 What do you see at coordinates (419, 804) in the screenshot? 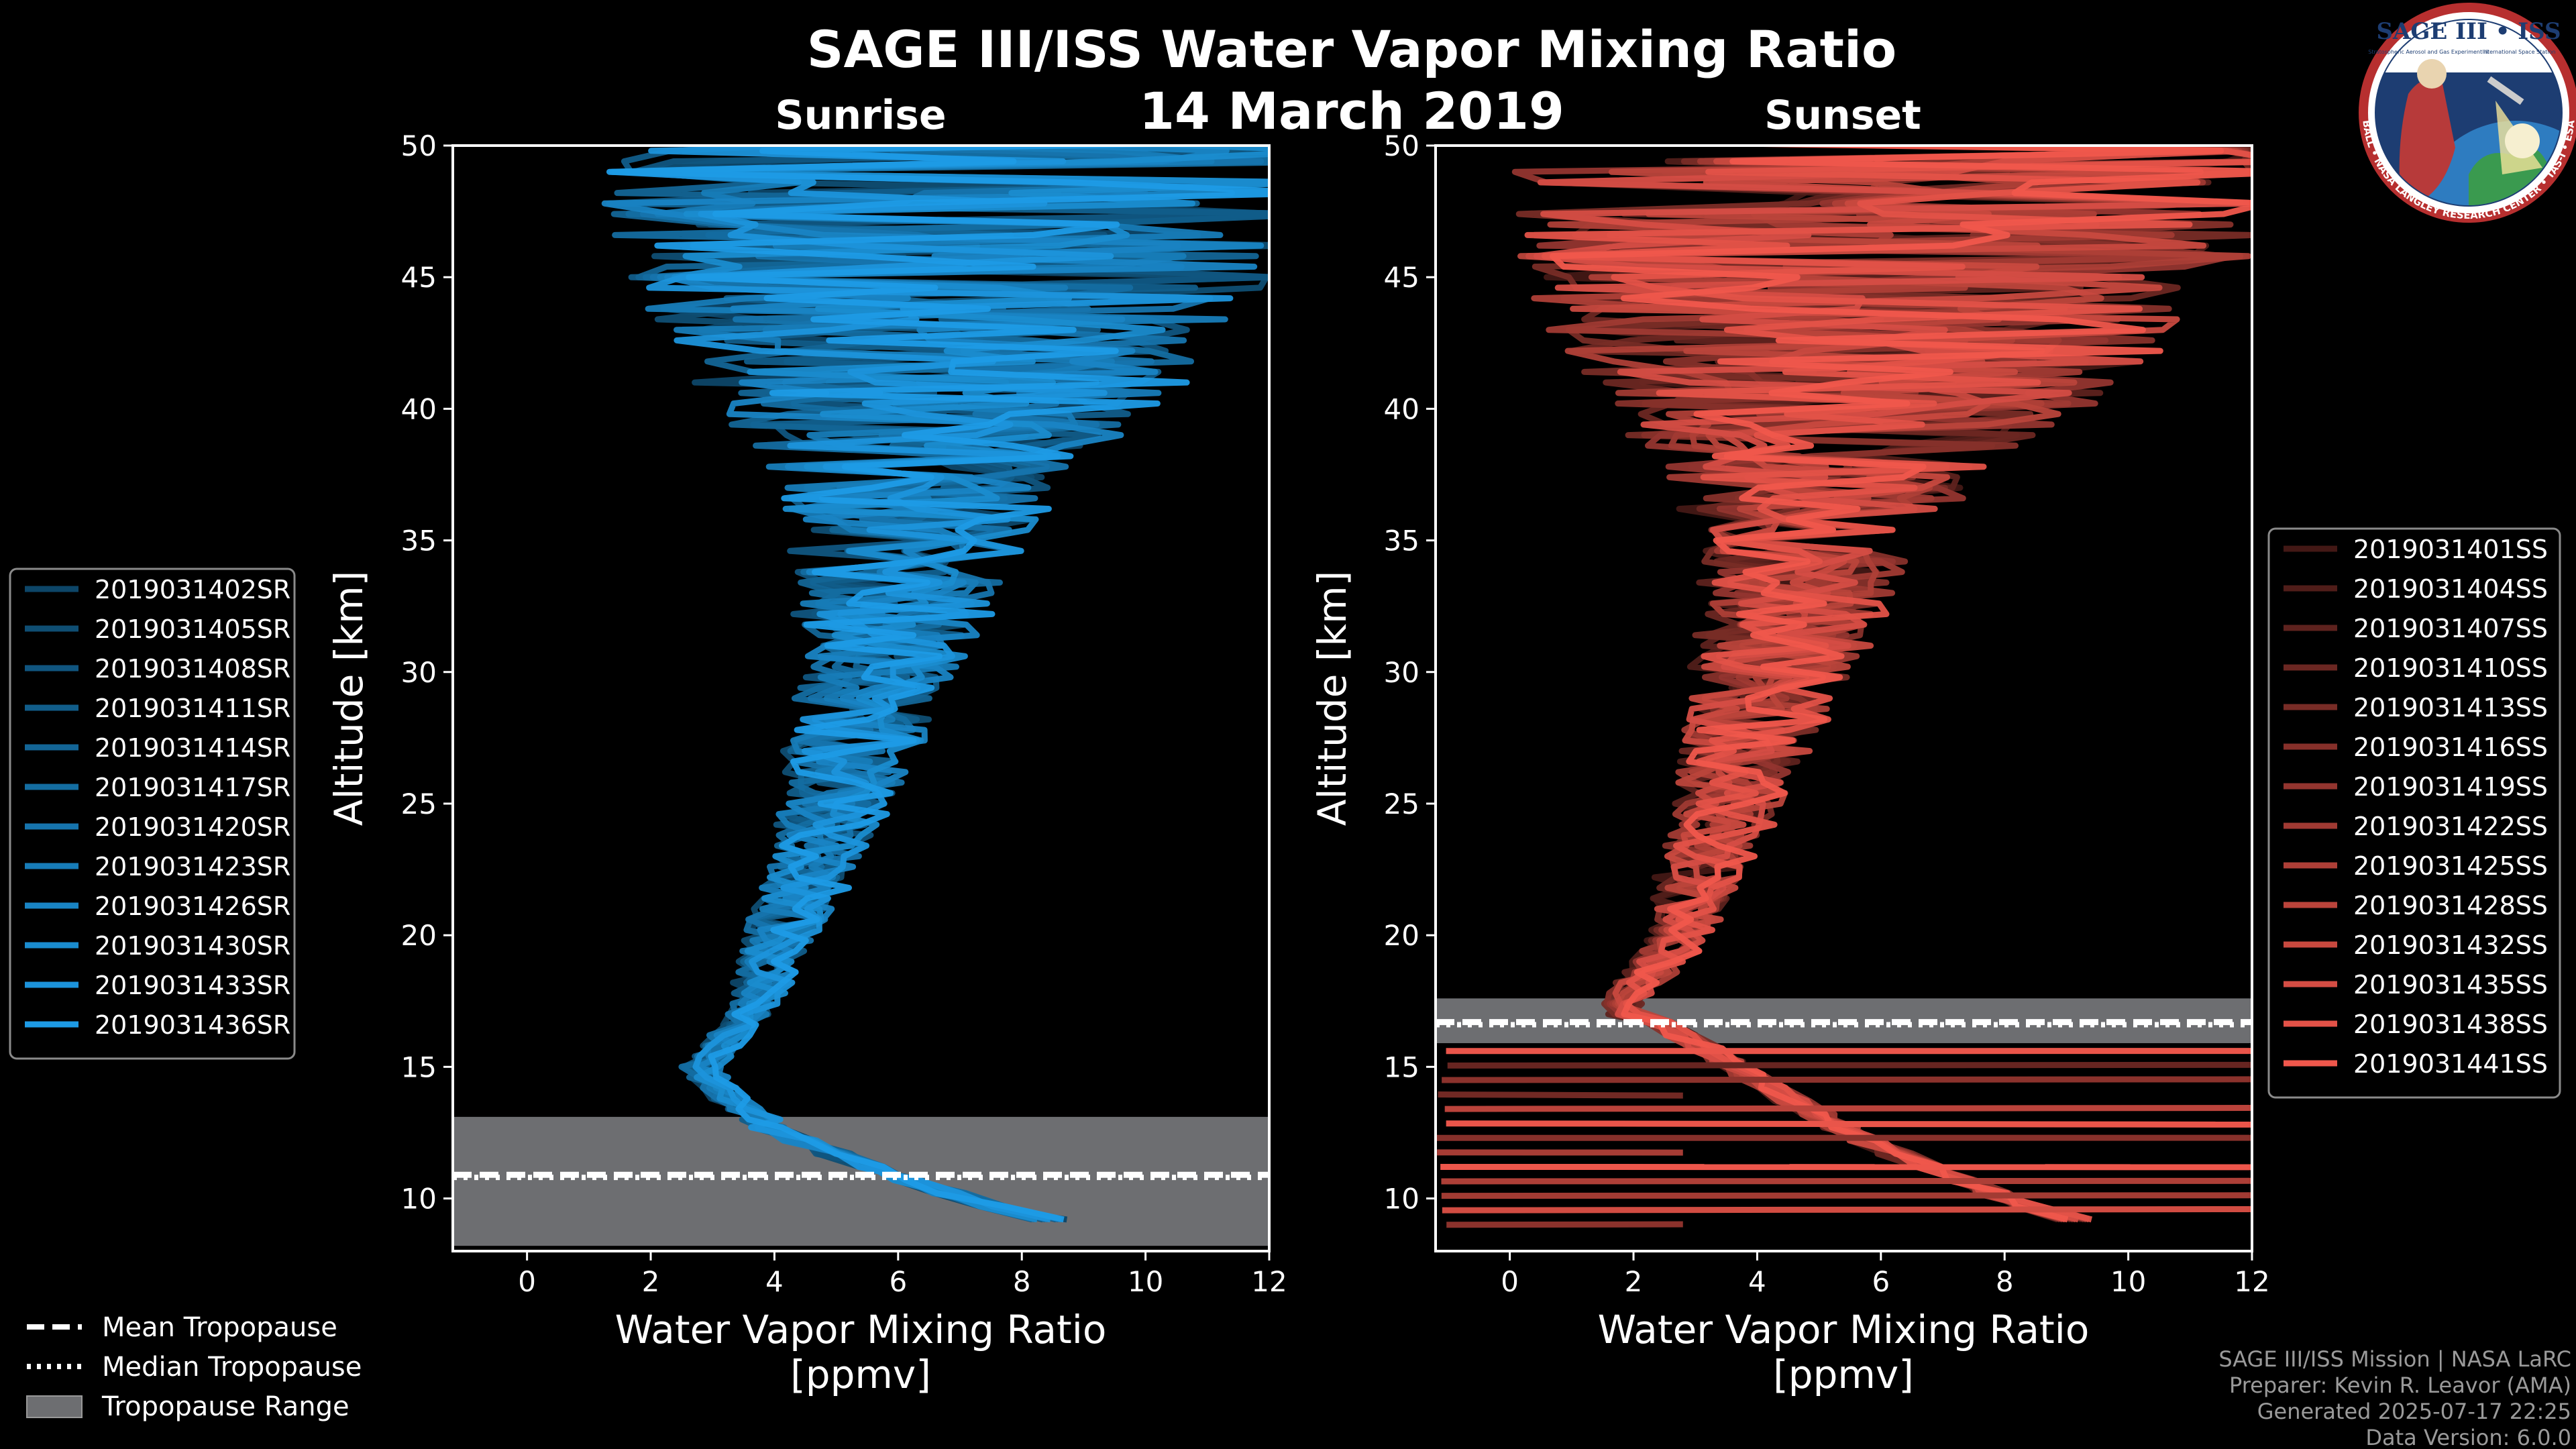
I see `sunrise-ytick-label: 25` at bounding box center [419, 804].